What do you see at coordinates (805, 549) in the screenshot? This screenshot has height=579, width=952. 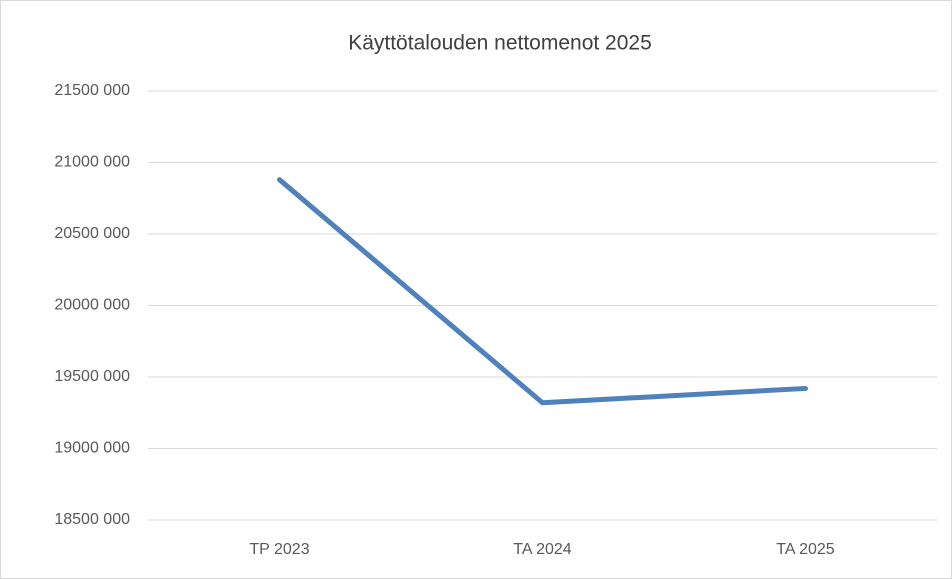 I see `x-tick-label: TA 2025` at bounding box center [805, 549].